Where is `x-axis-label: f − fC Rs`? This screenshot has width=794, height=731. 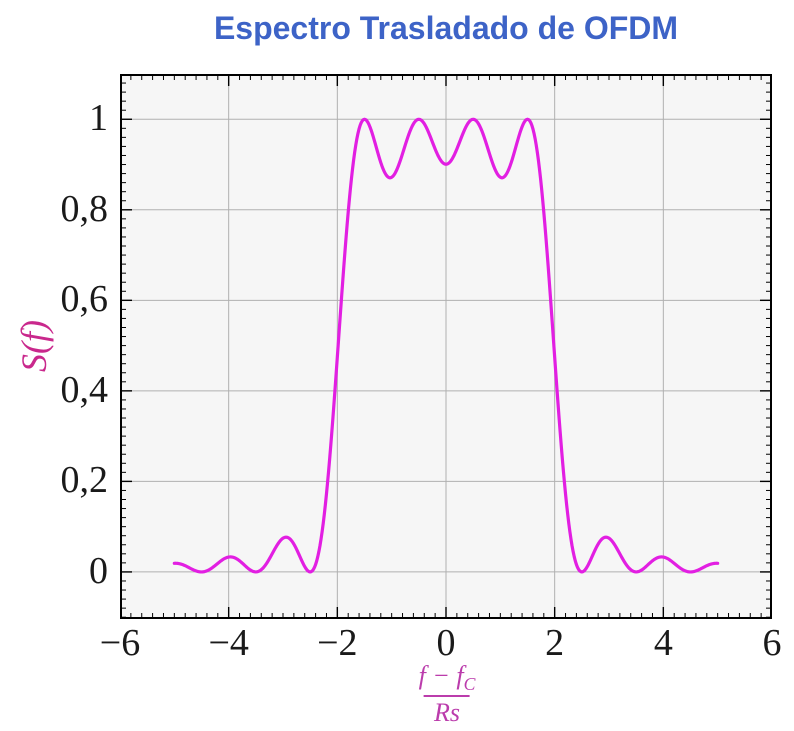 x-axis-label: f − fC Rs is located at coordinates (447, 694).